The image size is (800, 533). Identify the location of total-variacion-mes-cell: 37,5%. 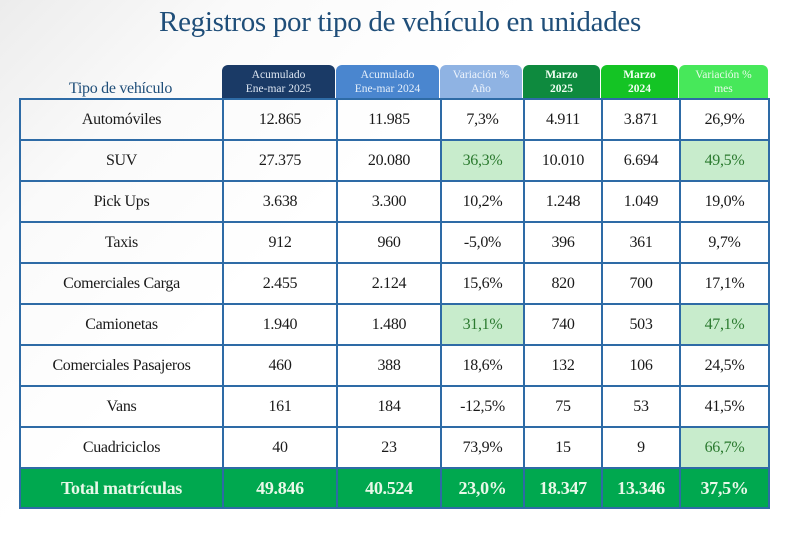
(724, 488).